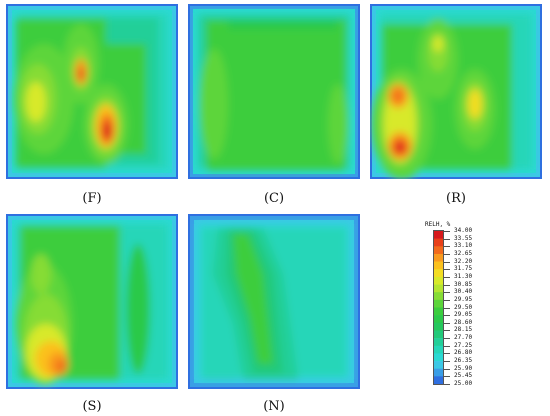  I want to click on legend-value-label: 27.25, so click(463, 345).